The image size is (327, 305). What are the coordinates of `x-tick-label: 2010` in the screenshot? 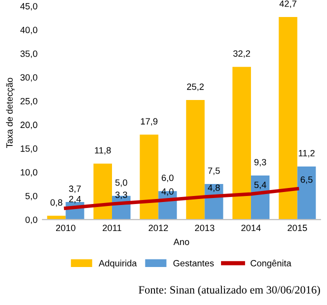 It's located at (66, 228).